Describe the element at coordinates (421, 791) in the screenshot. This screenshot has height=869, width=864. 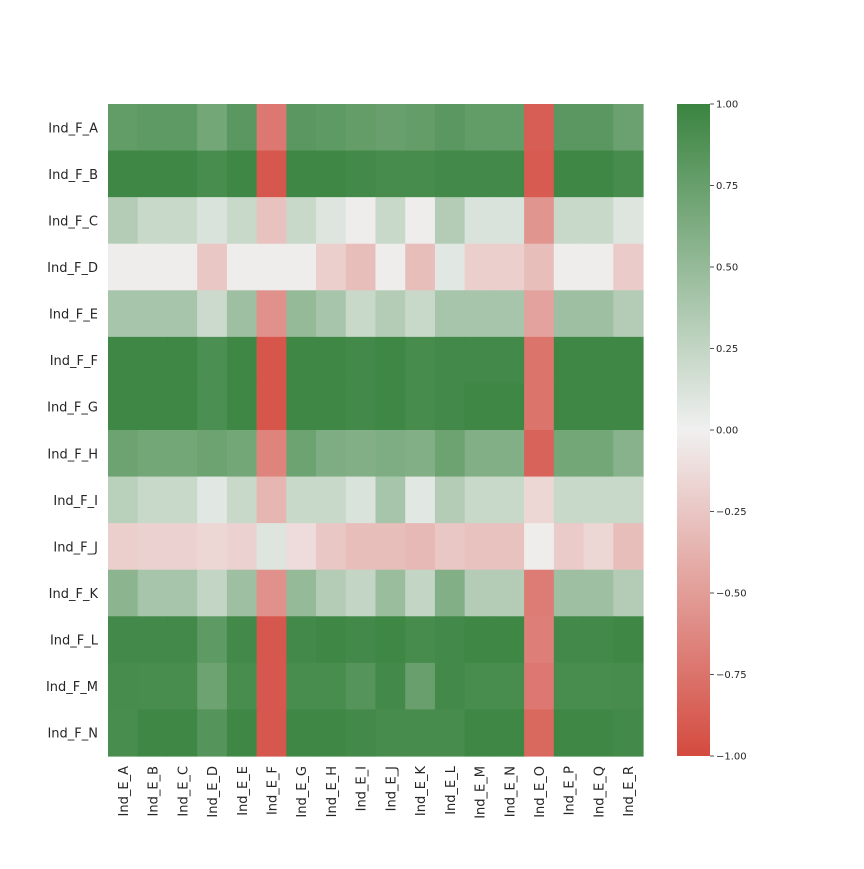
I see `column-label: Ind_E_K` at that location.